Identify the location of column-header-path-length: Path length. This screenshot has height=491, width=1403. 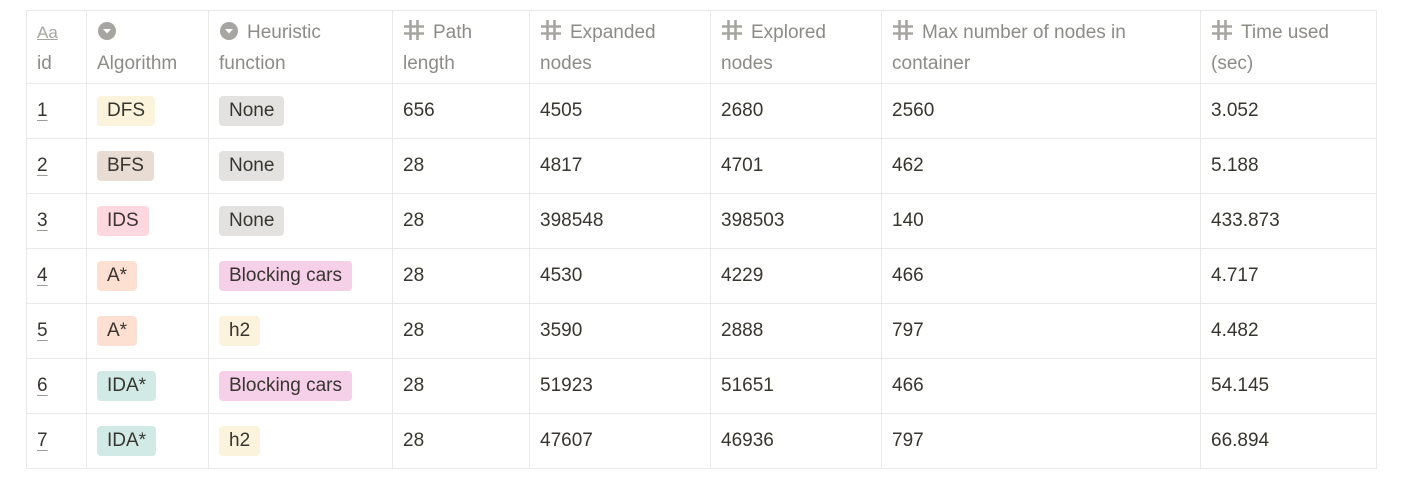
(461, 47).